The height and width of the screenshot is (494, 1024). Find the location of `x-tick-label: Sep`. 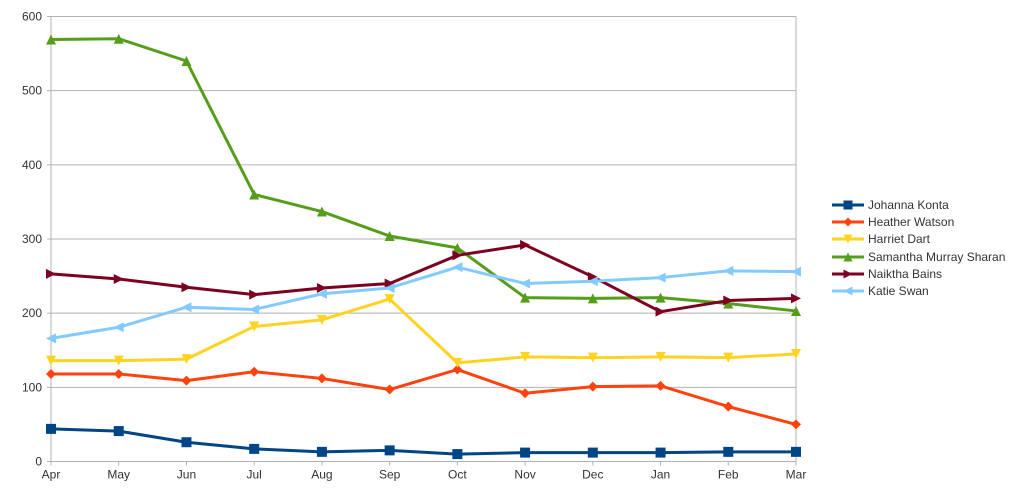

x-tick-label: Sep is located at coordinates (390, 475).